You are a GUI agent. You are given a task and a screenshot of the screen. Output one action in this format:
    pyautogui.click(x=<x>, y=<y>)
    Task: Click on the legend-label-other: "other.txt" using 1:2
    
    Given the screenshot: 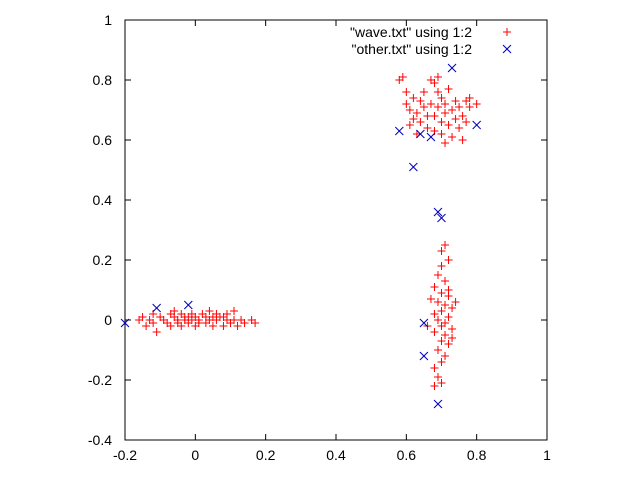 What is the action you would take?
    pyautogui.click(x=412, y=49)
    